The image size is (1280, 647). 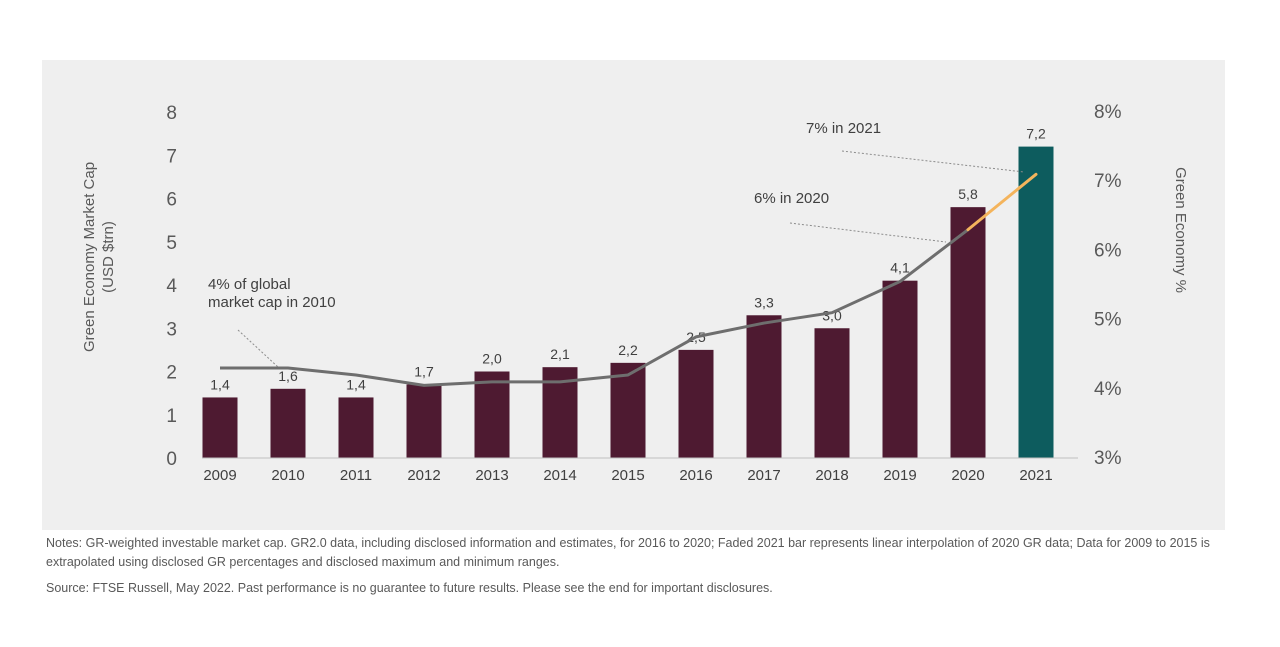 I want to click on y-tick-label: 6, so click(x=171, y=200).